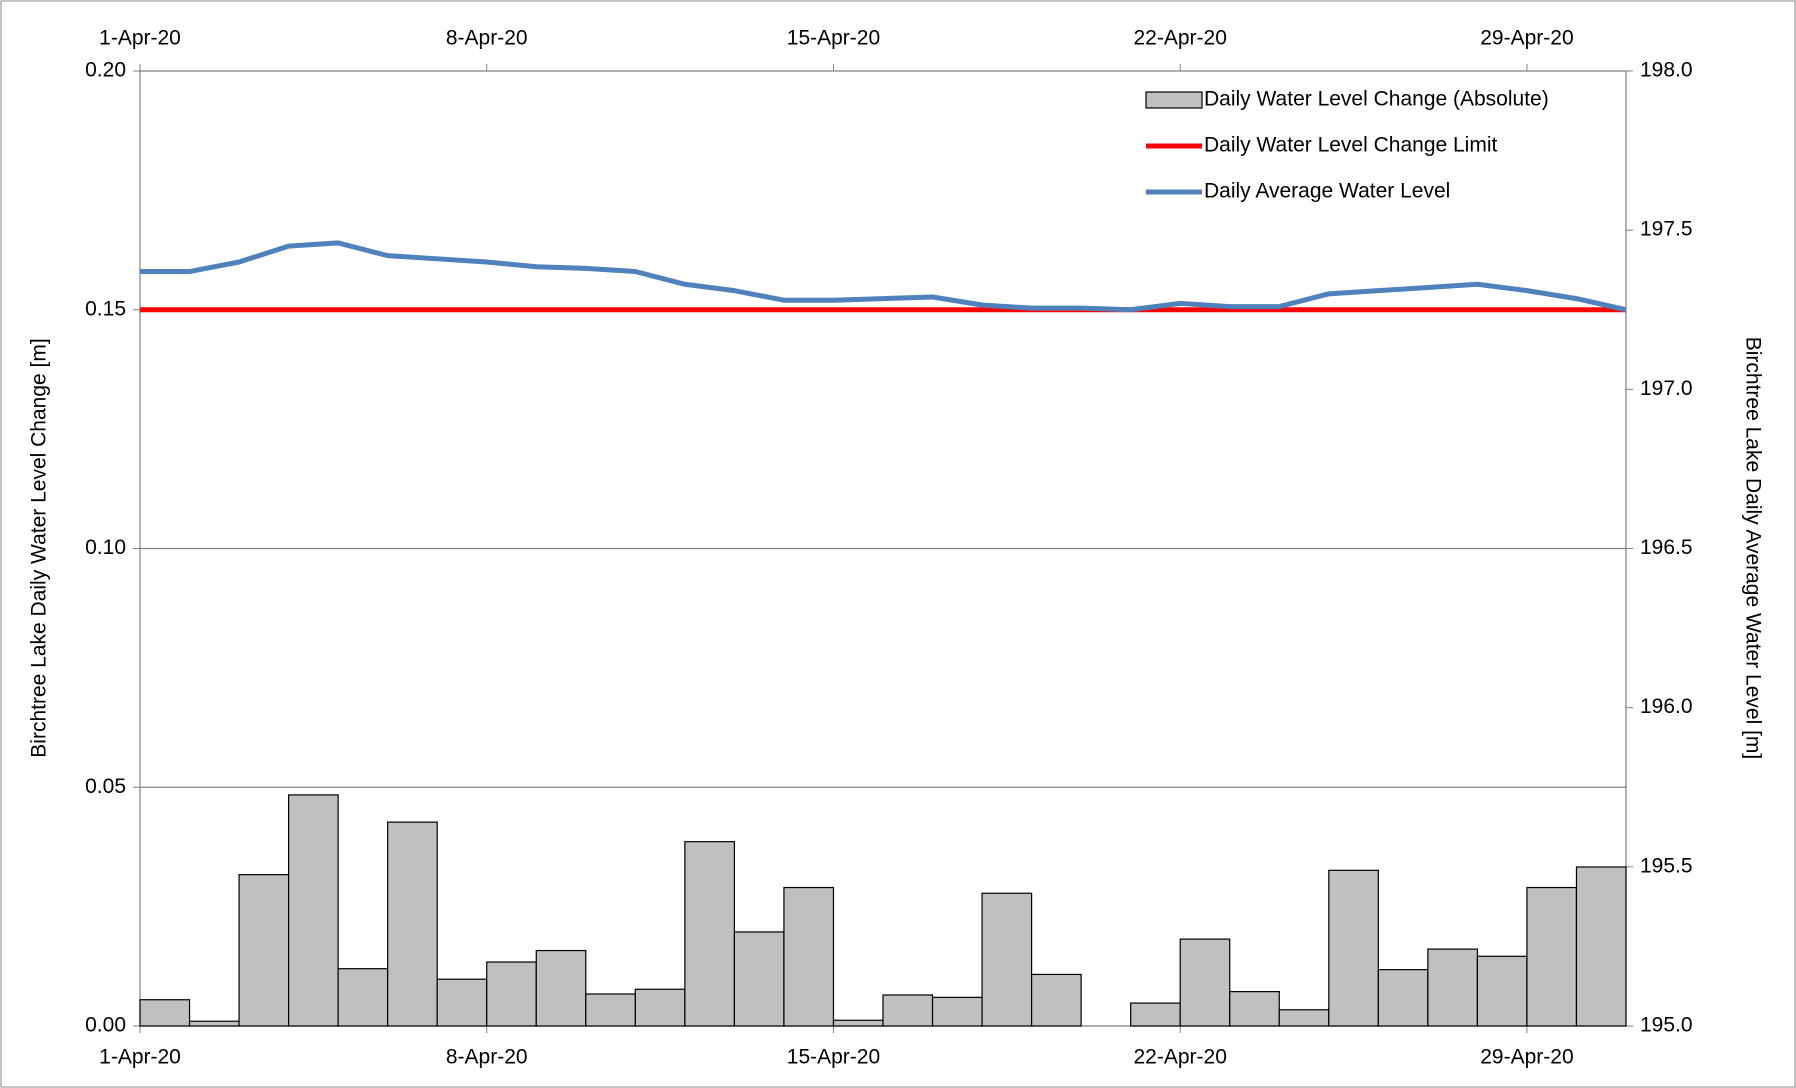 Image resolution: width=1796 pixels, height=1088 pixels. What do you see at coordinates (1327, 191) in the screenshot?
I see `legend-label: Daily Average Water Level` at bounding box center [1327, 191].